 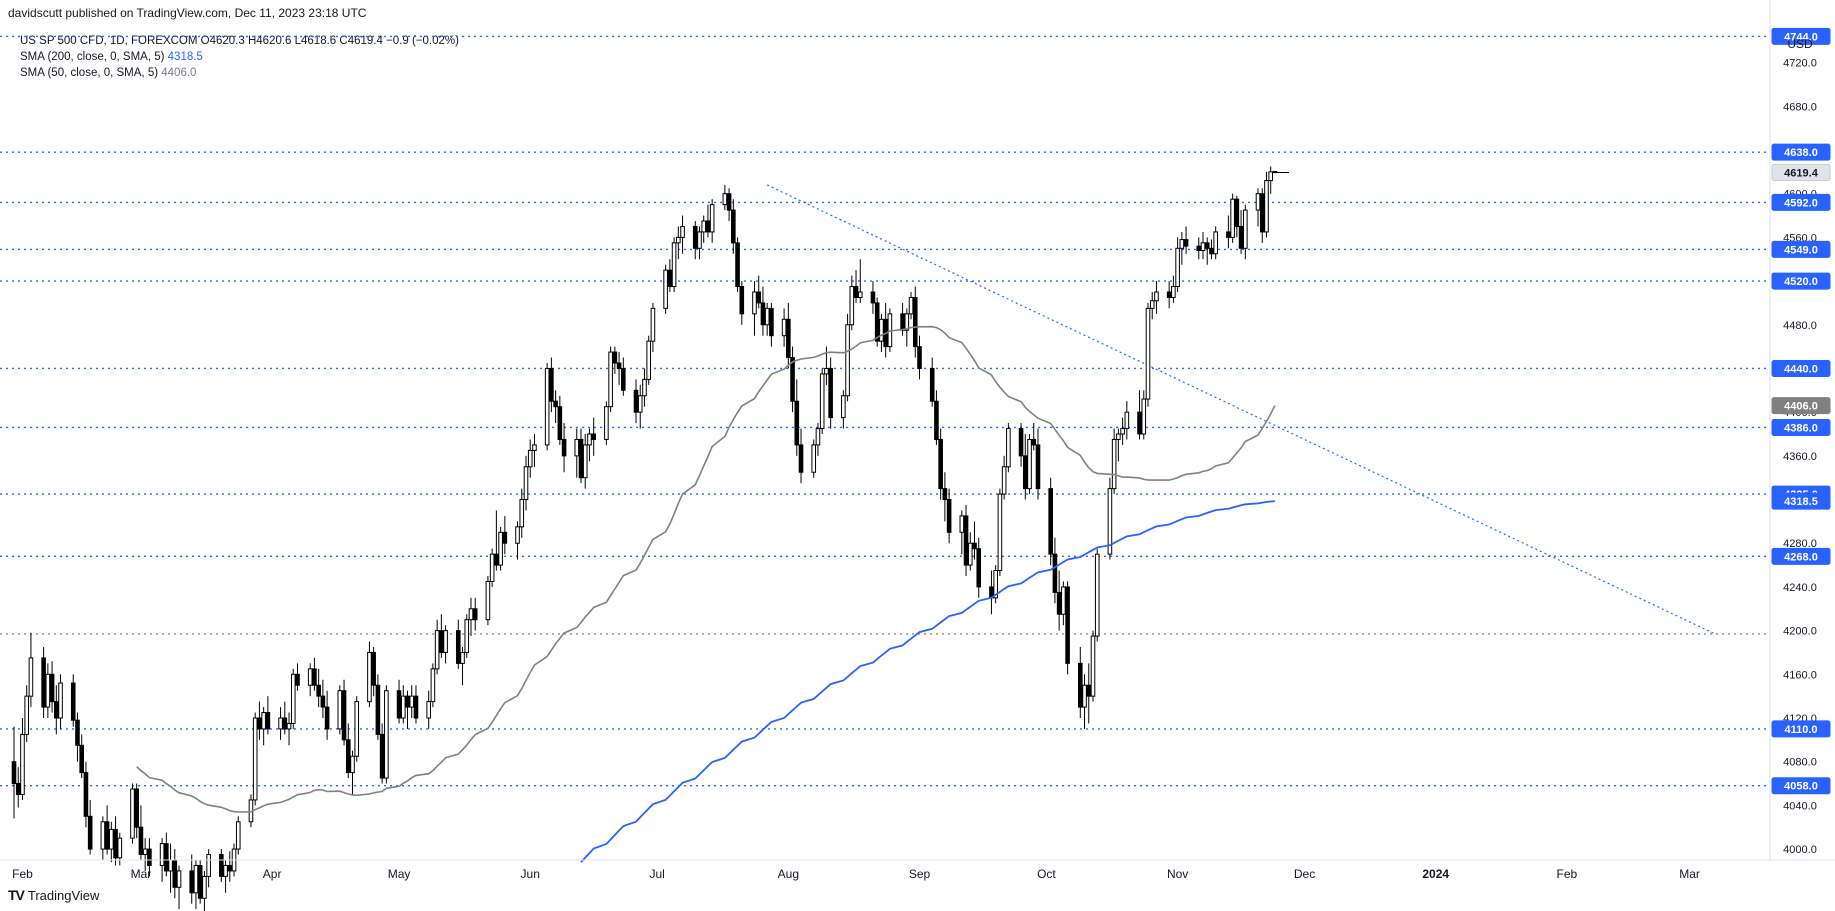 I want to click on sma200-value: 4318.5, so click(x=185, y=57).